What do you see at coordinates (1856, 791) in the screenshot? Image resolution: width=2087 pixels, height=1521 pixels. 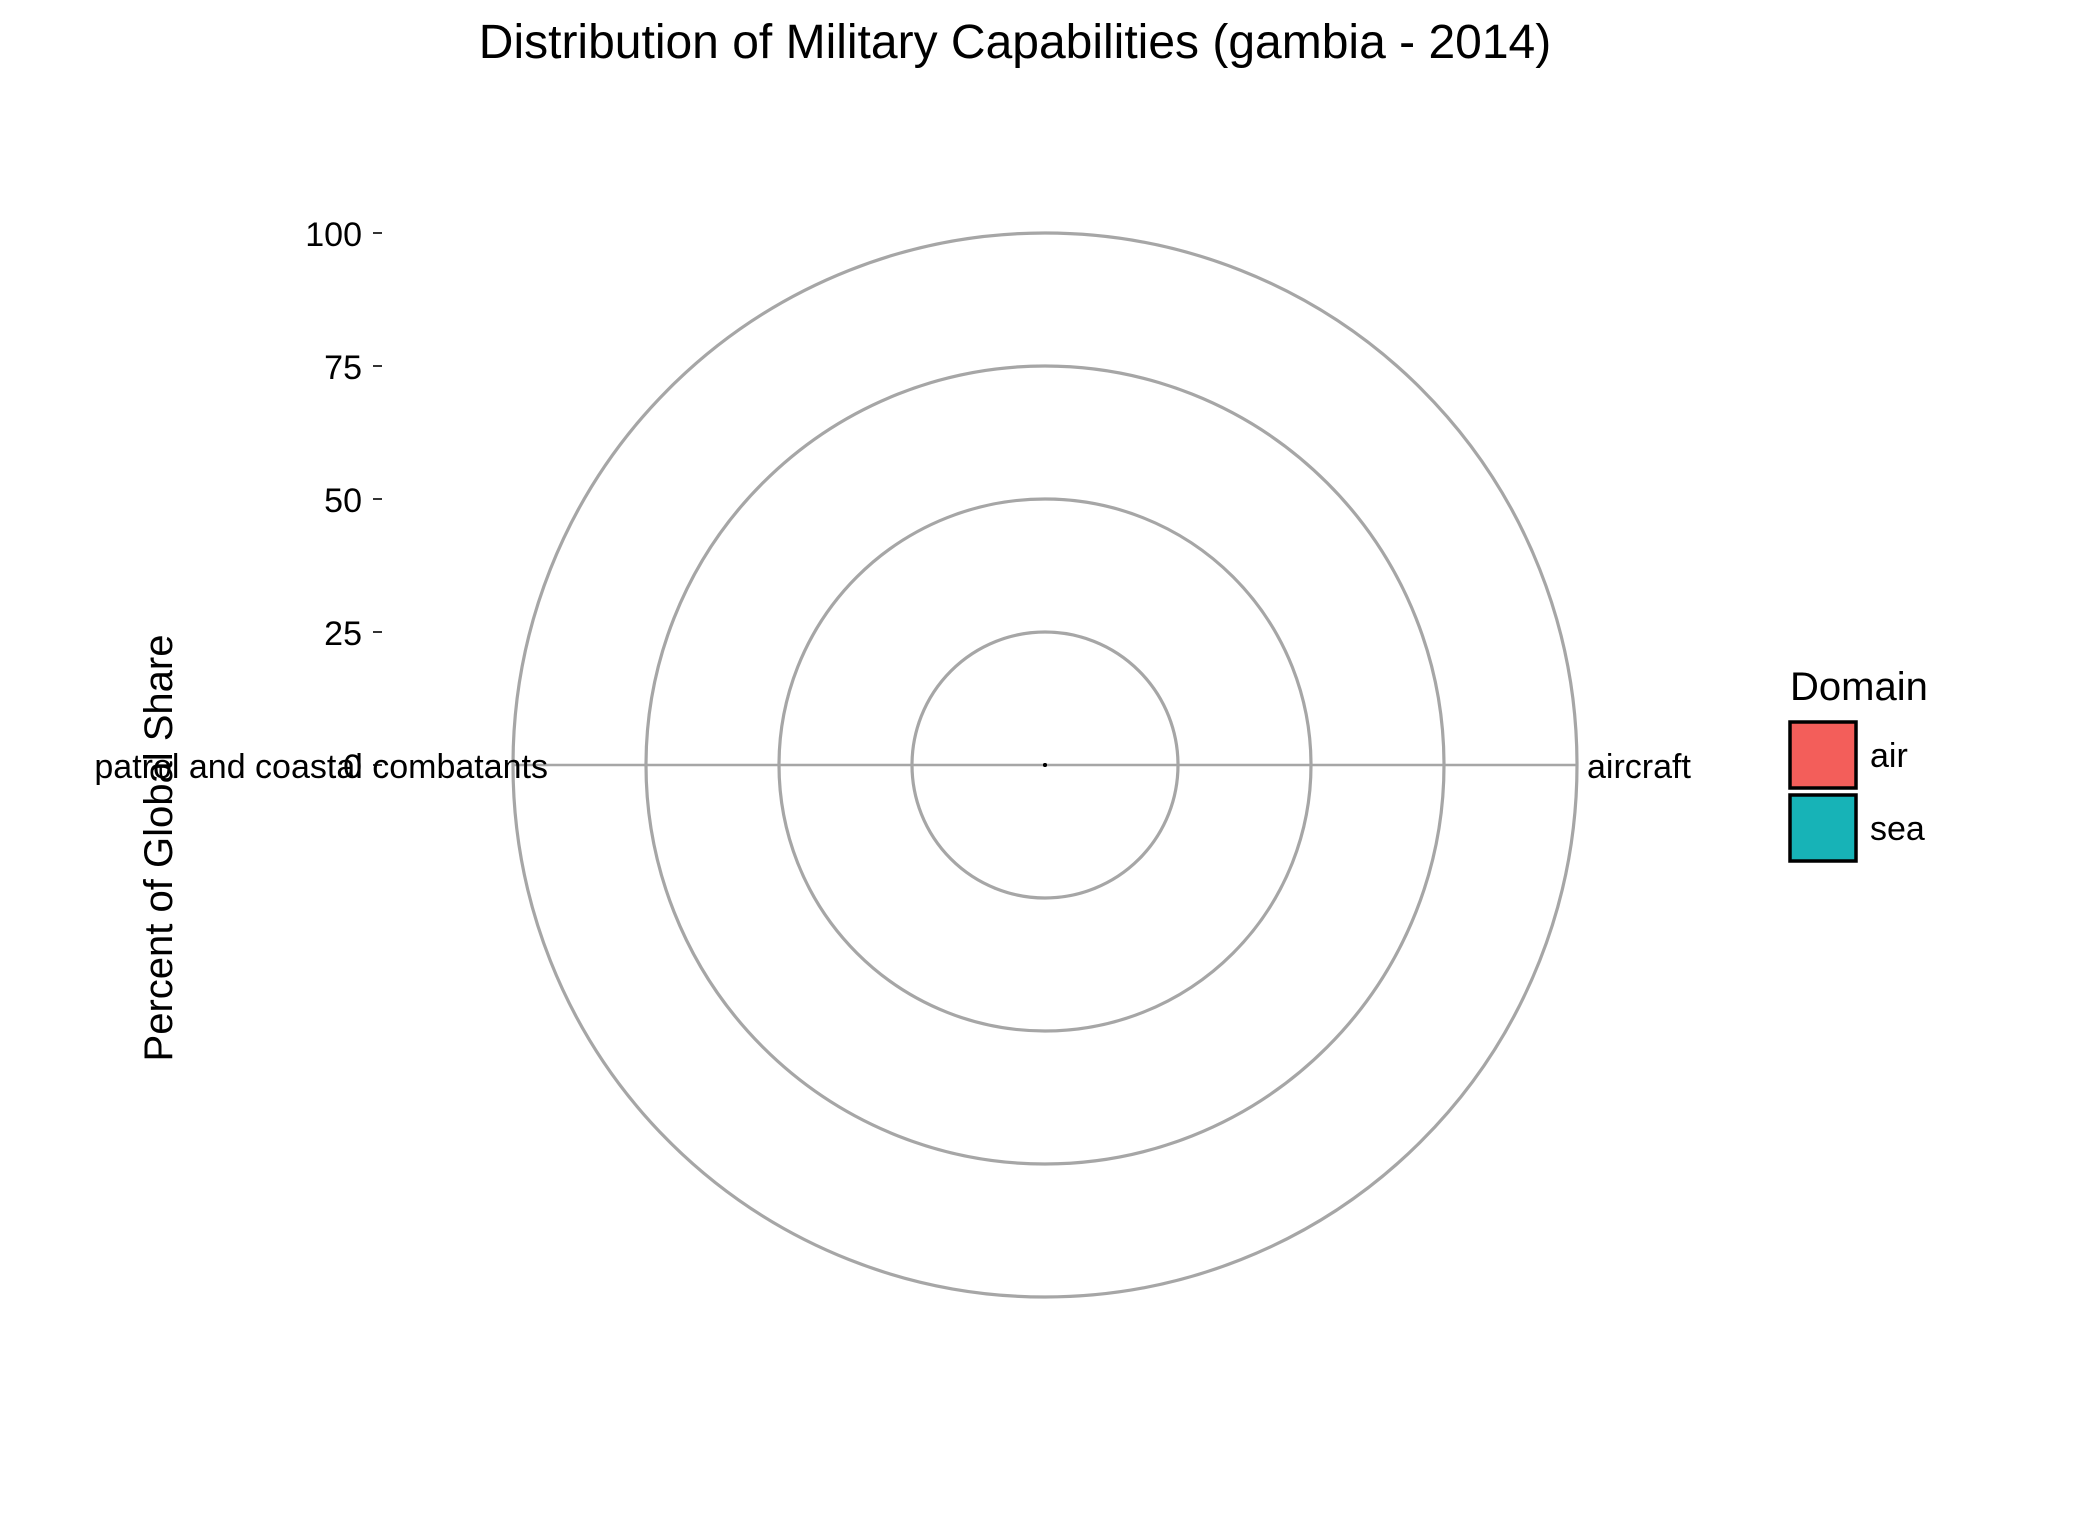 I see `legend-entries: air sea` at bounding box center [1856, 791].